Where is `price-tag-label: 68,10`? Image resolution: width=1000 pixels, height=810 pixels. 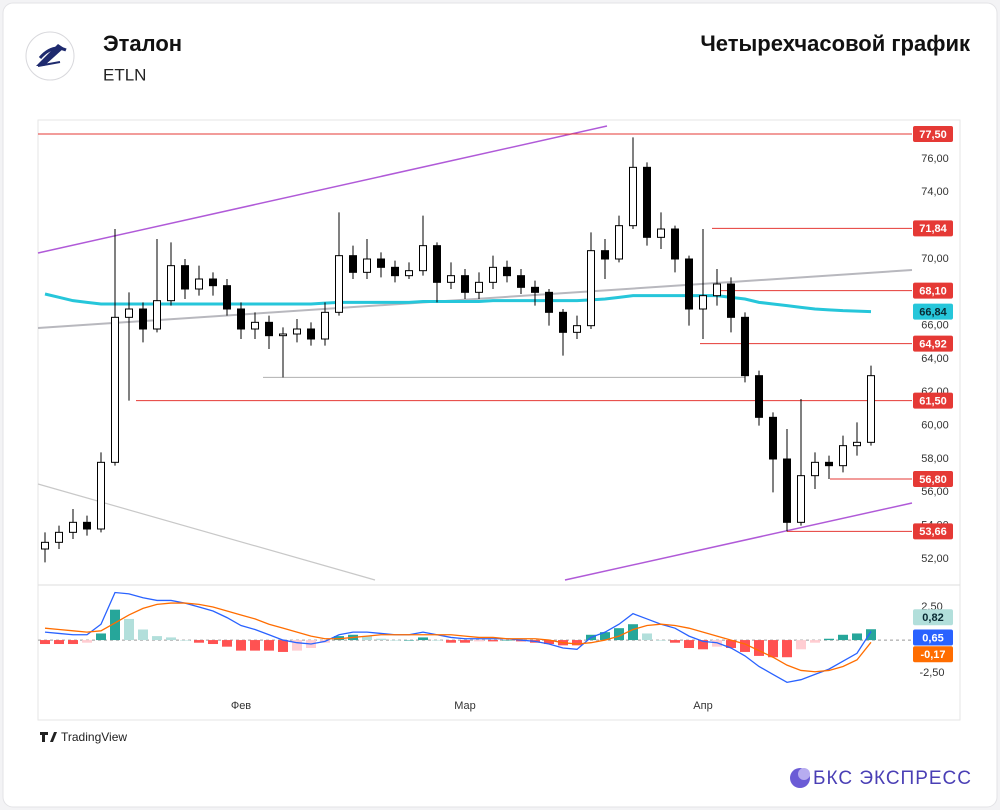
price-tag-label: 68,10 is located at coordinates (933, 292).